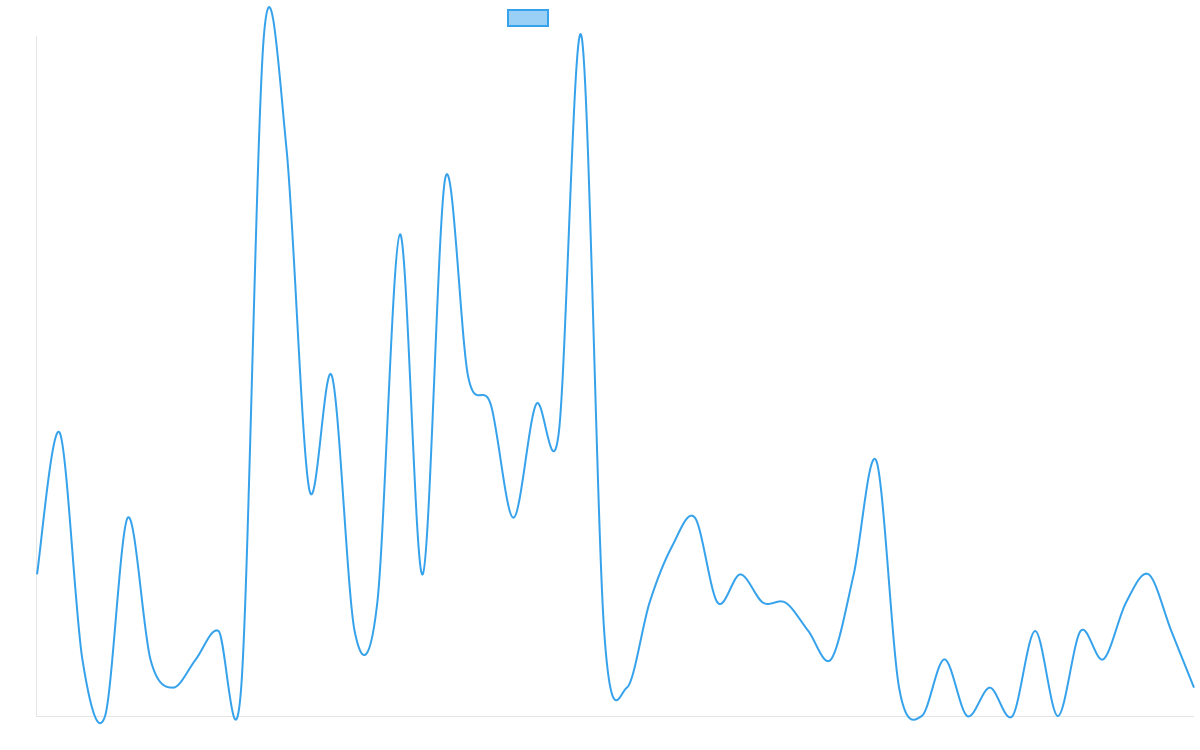  I want to click on legend-swatch, so click(528, 18).